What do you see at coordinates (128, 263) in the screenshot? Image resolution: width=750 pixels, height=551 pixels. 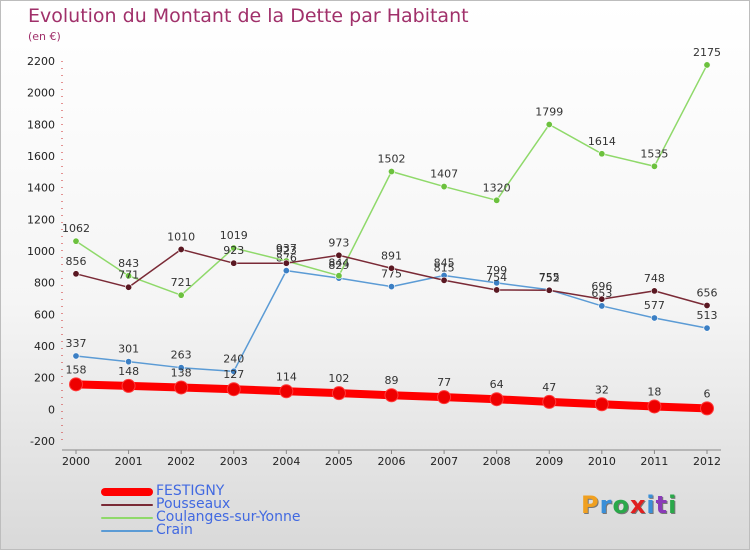 I see `data-label: 843` at bounding box center [128, 263].